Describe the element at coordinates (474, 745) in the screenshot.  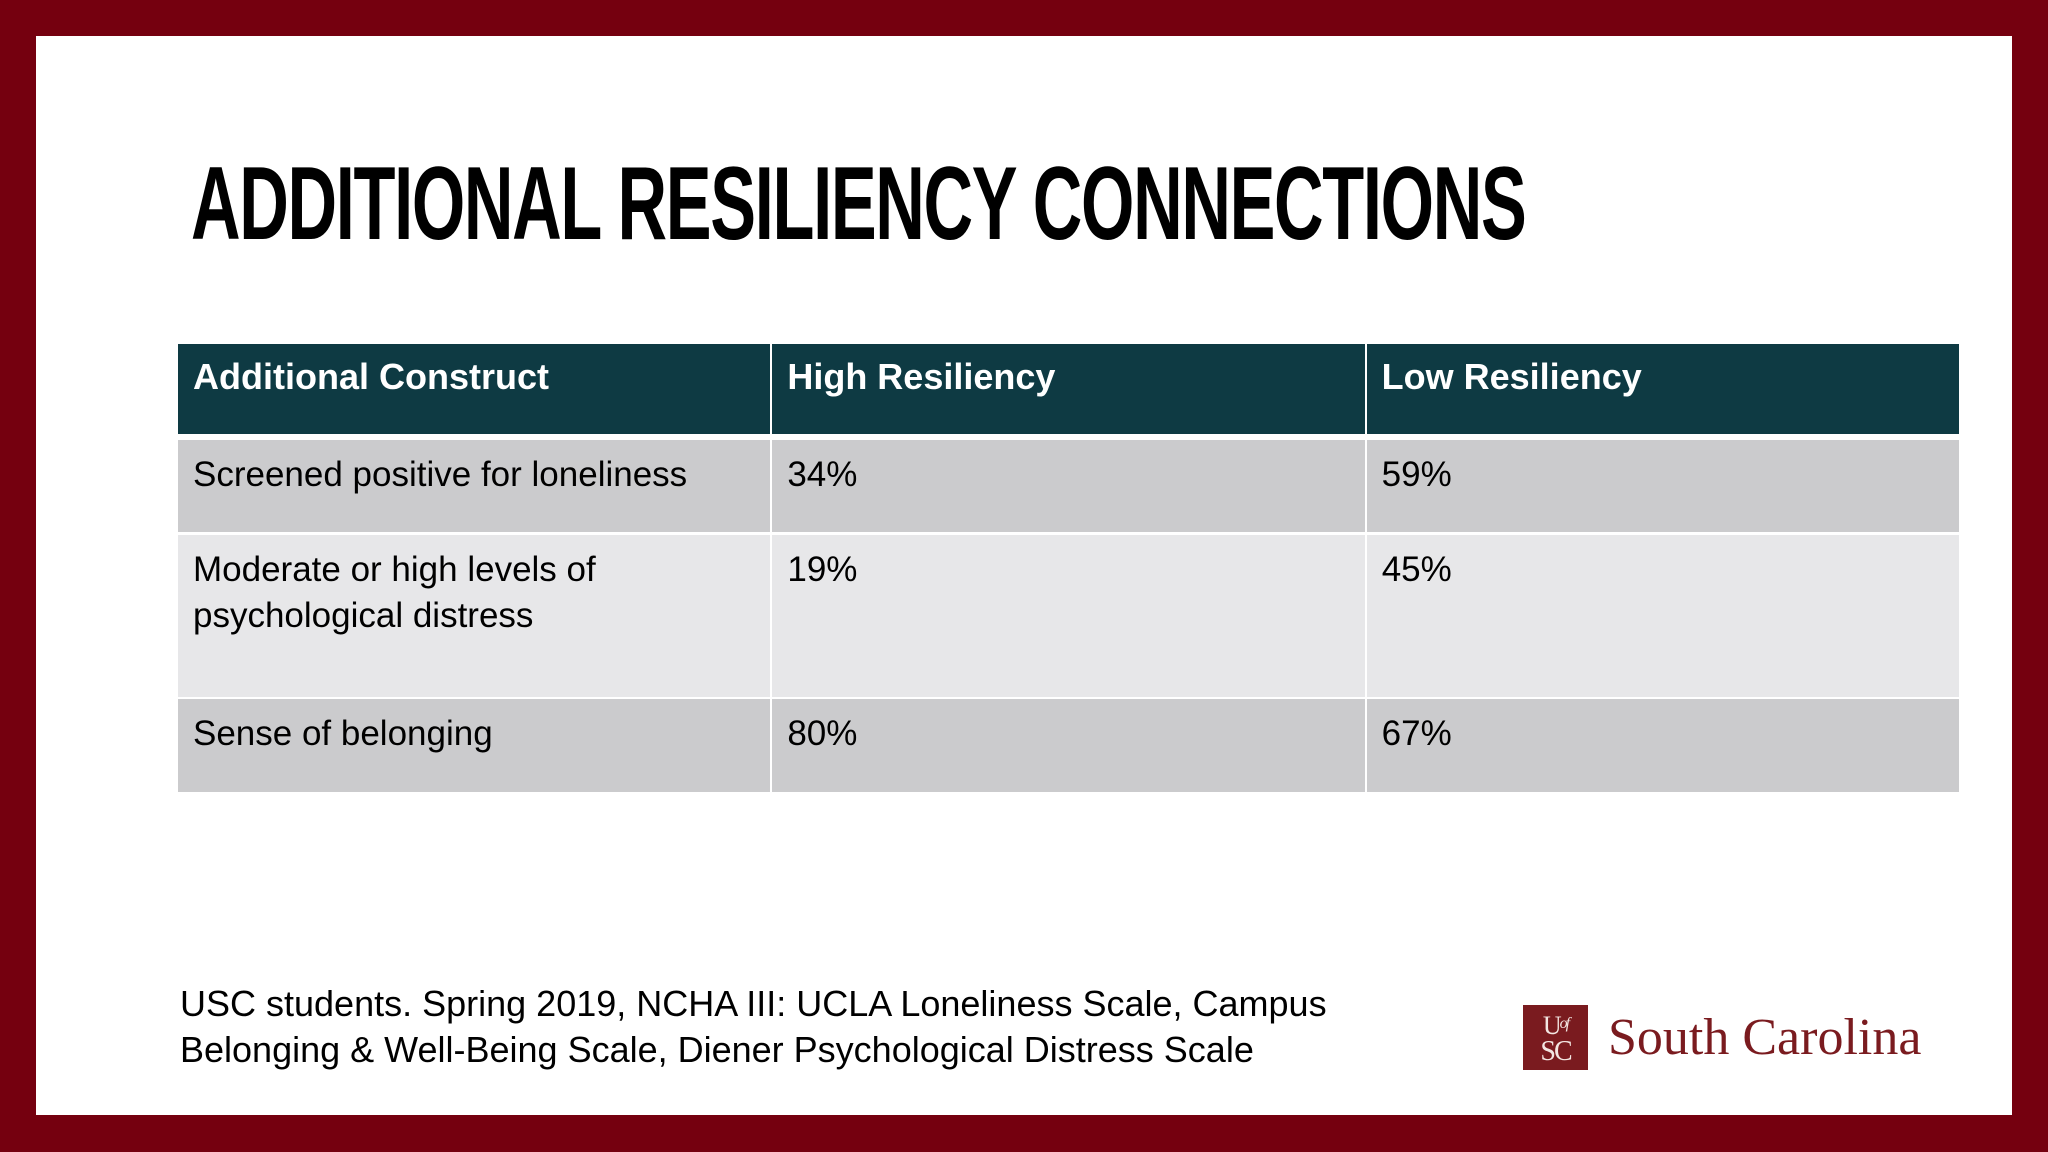
I see `construct-cell: Sense of belonging` at that location.